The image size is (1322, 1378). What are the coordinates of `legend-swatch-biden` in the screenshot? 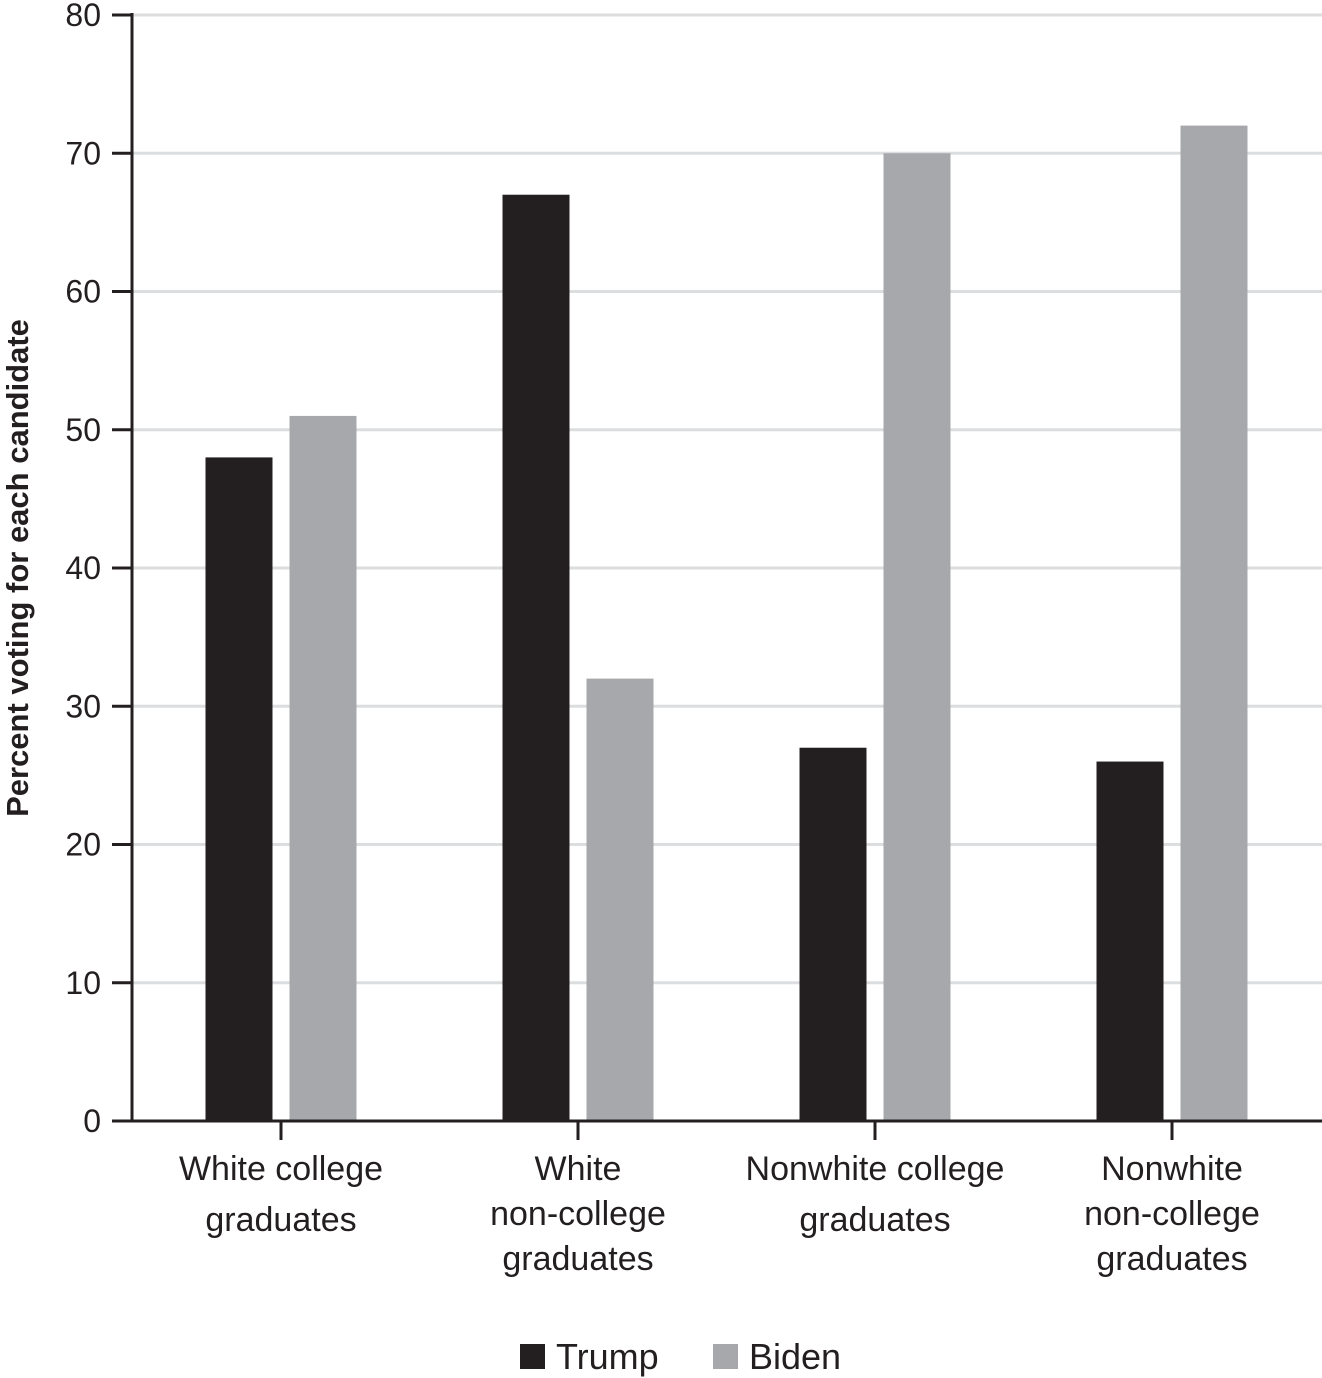 It's located at (725, 1356).